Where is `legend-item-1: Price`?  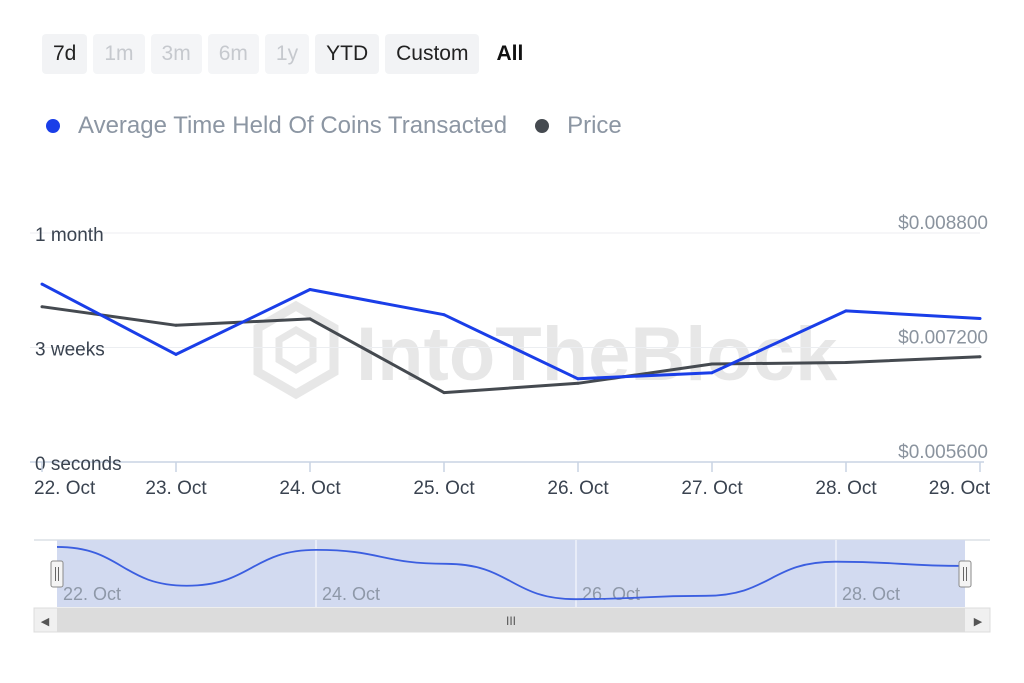 legend-item-1: Price is located at coordinates (578, 126).